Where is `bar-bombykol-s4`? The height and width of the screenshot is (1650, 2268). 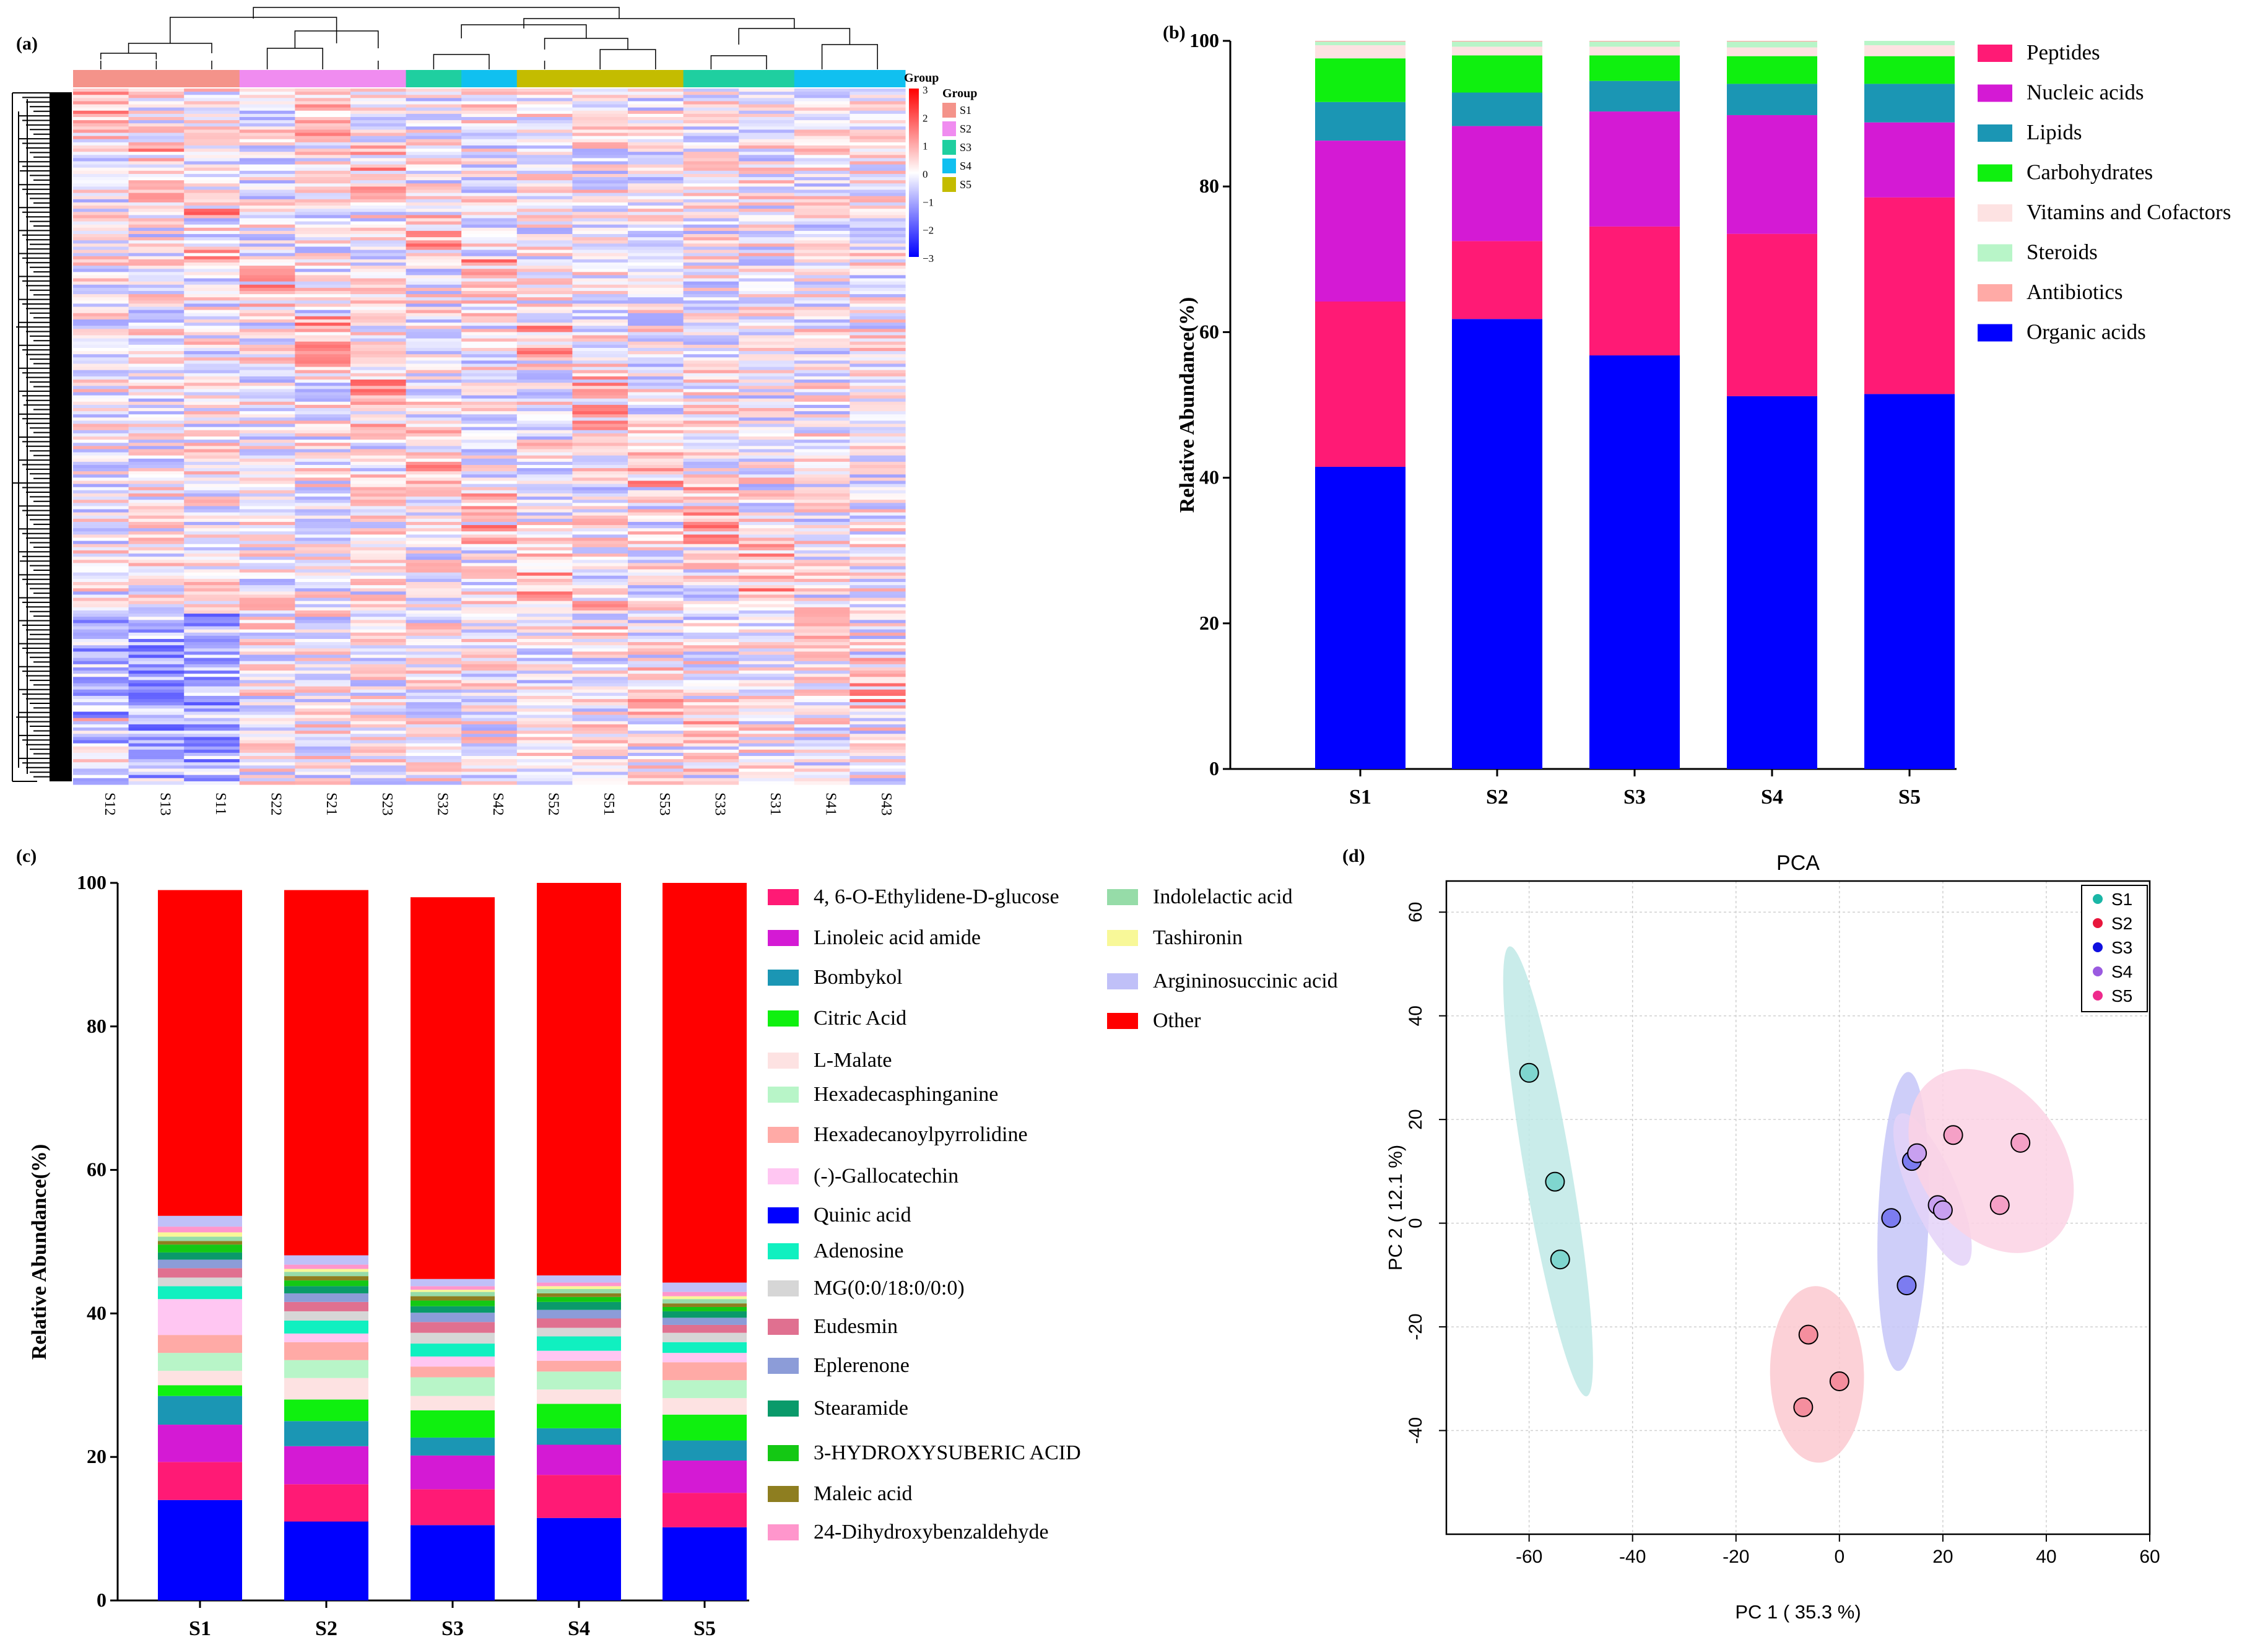 bar-bombykol-s4 is located at coordinates (579, 1437).